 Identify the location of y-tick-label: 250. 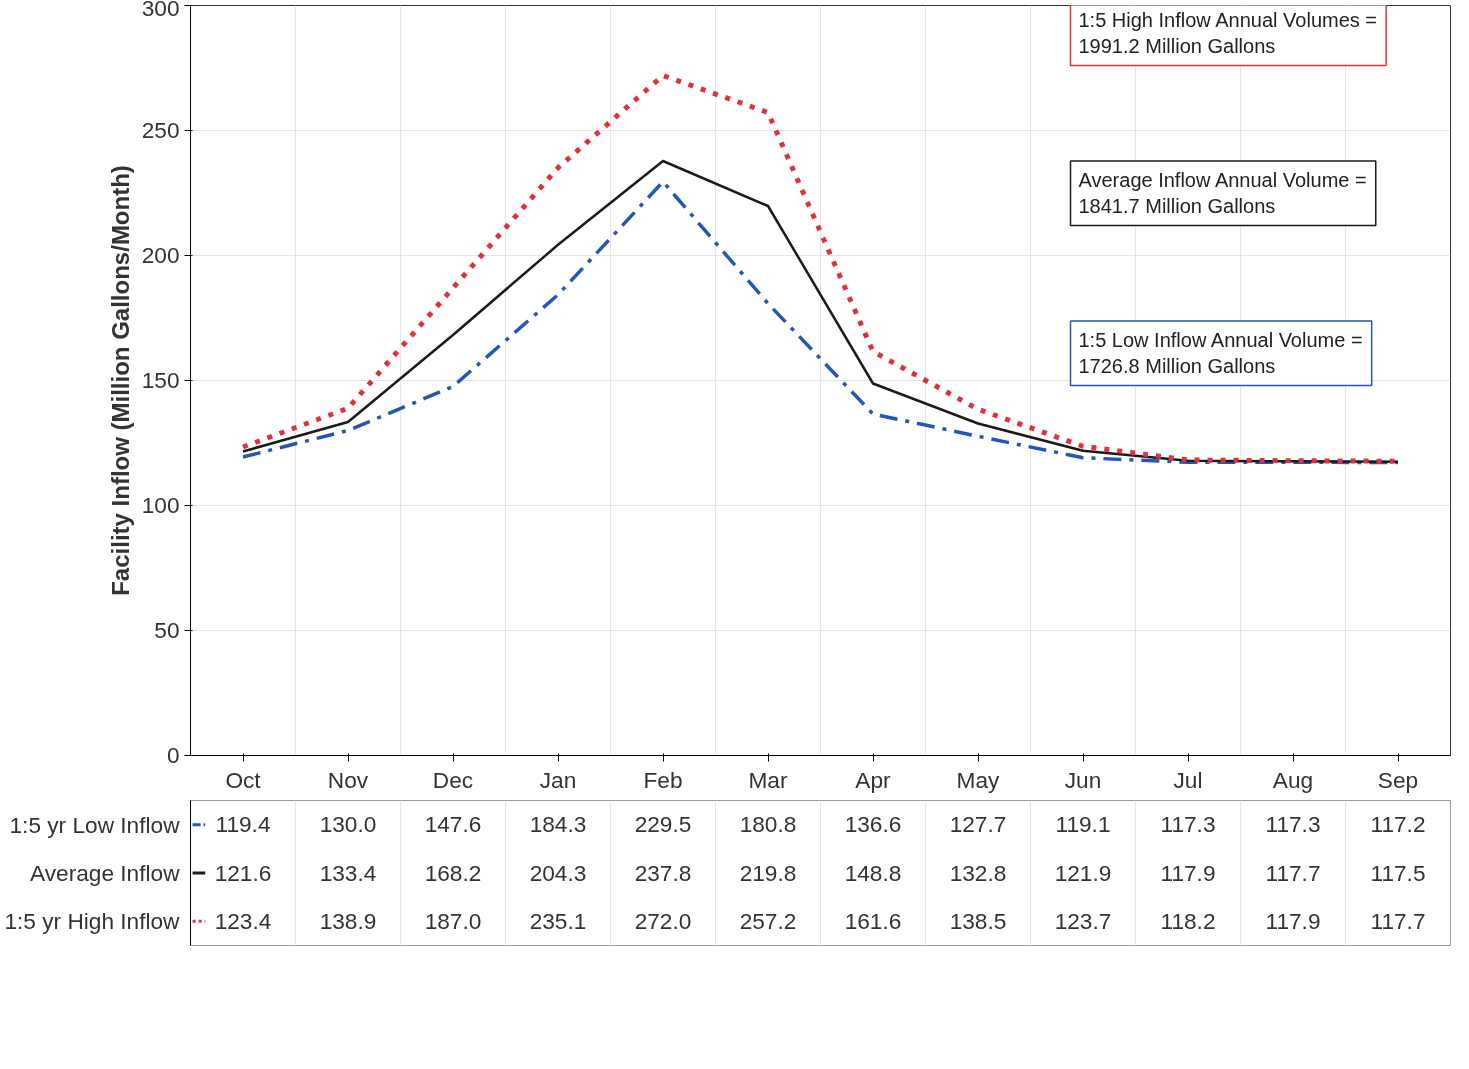
(160, 130).